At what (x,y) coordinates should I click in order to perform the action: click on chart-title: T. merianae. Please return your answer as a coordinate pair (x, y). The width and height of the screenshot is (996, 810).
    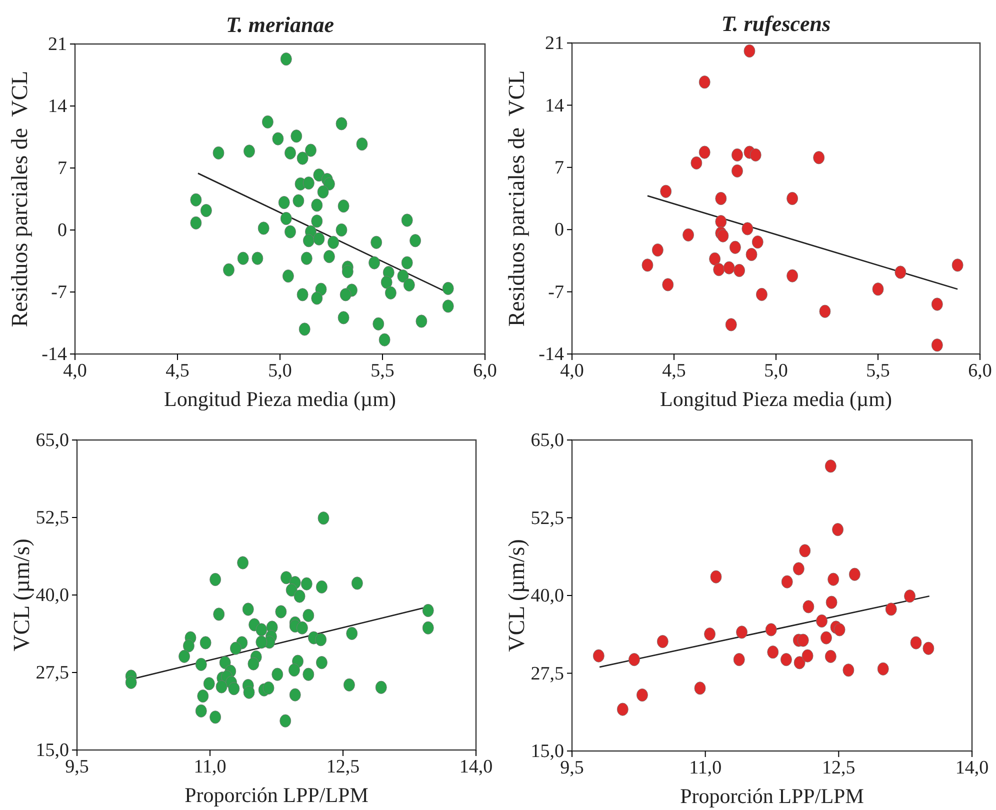
    Looking at the image, I should click on (280, 24).